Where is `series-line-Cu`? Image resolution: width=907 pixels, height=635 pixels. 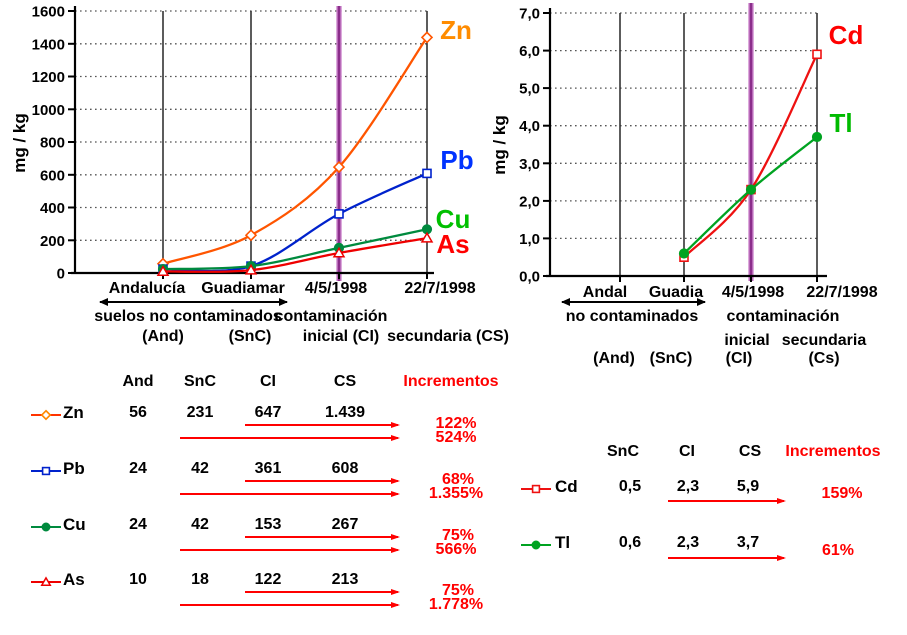 series-line-Cu is located at coordinates (295, 249).